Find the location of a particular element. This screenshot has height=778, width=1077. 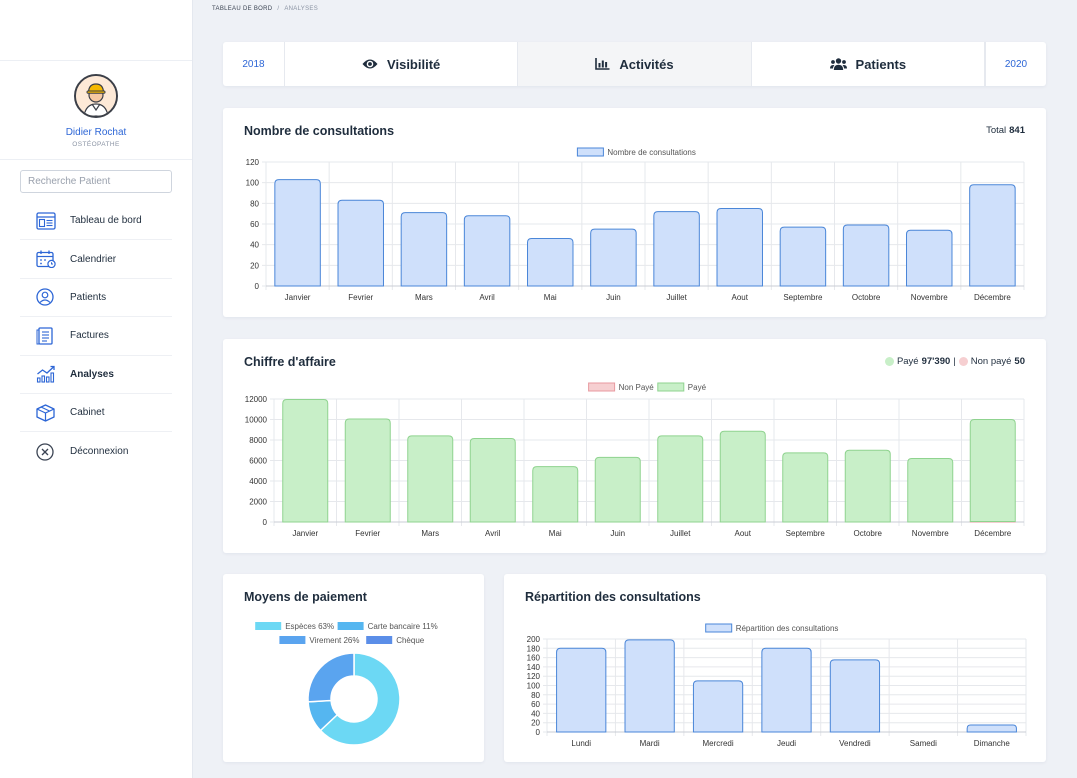

x-tick-label: Septembre is located at coordinates (803, 297).